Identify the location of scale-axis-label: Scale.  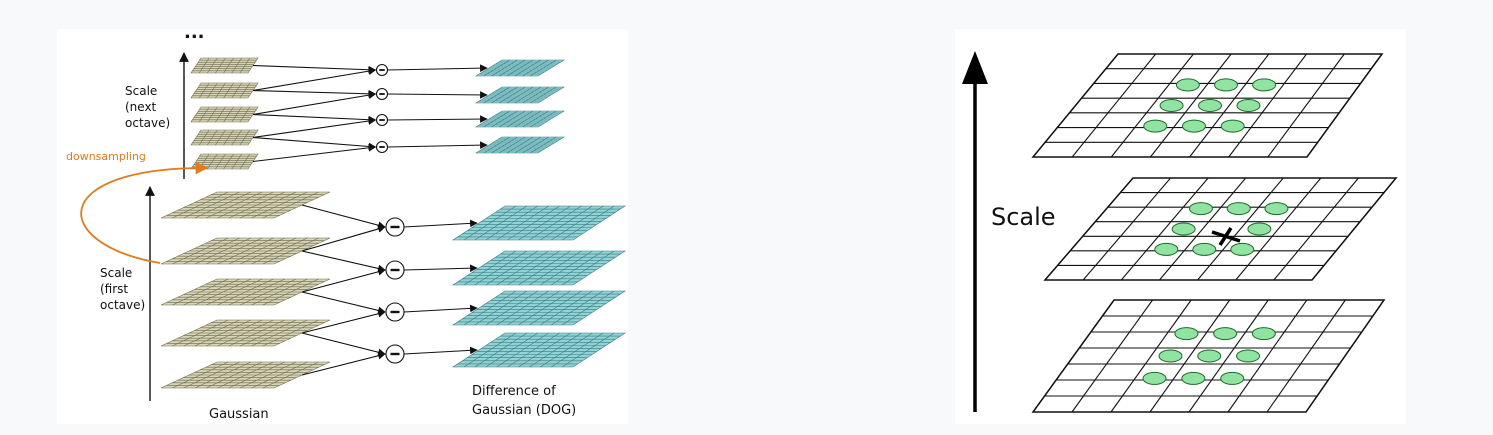
(1023, 217).